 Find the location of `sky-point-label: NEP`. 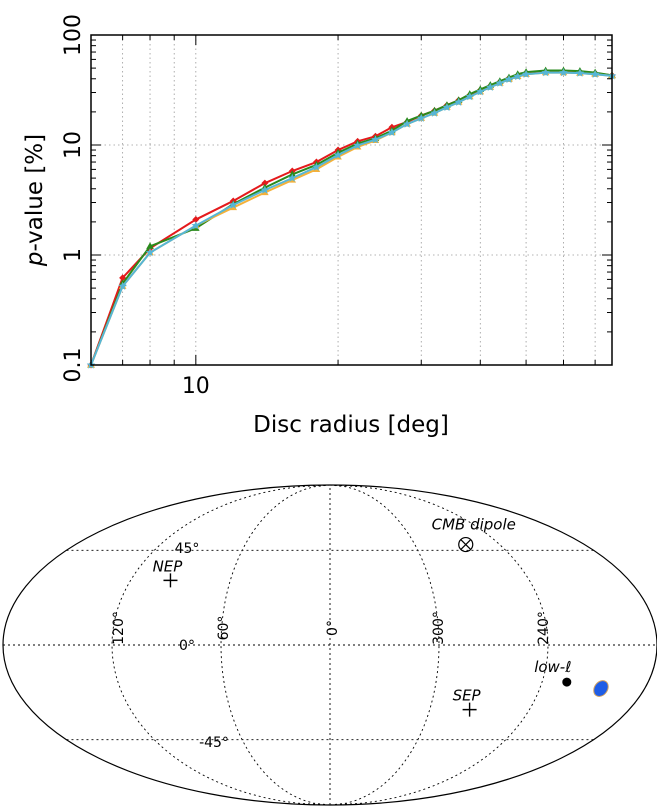

sky-point-label: NEP is located at coordinates (168, 566).